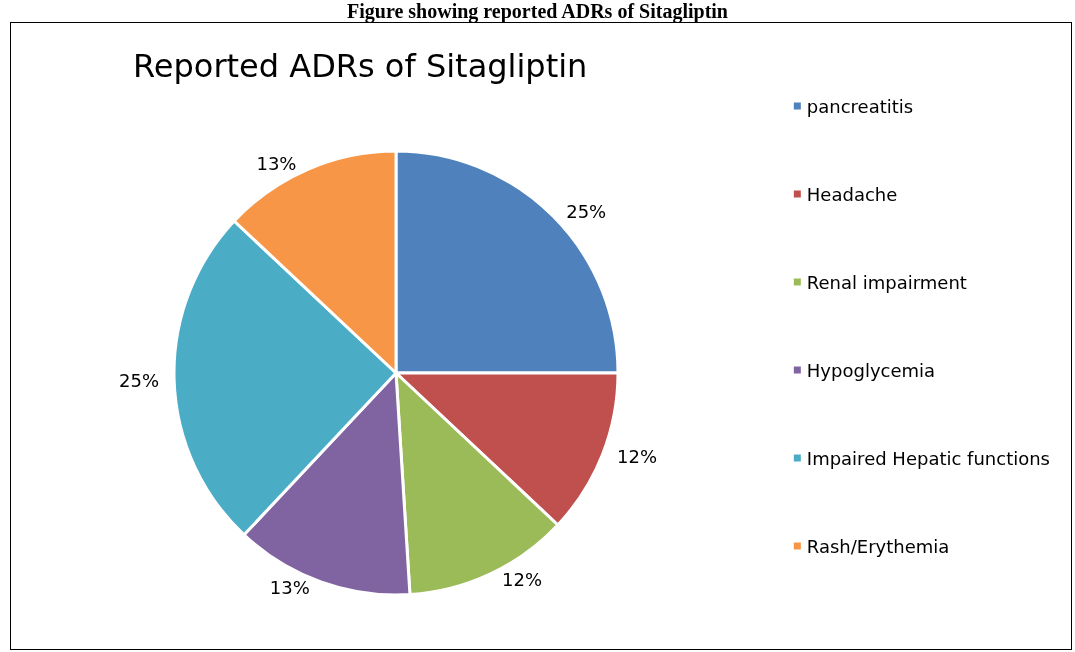  Describe the element at coordinates (537, 11) in the screenshot. I see `text: Figure showing reported ADRs of Sitagliptin` at that location.